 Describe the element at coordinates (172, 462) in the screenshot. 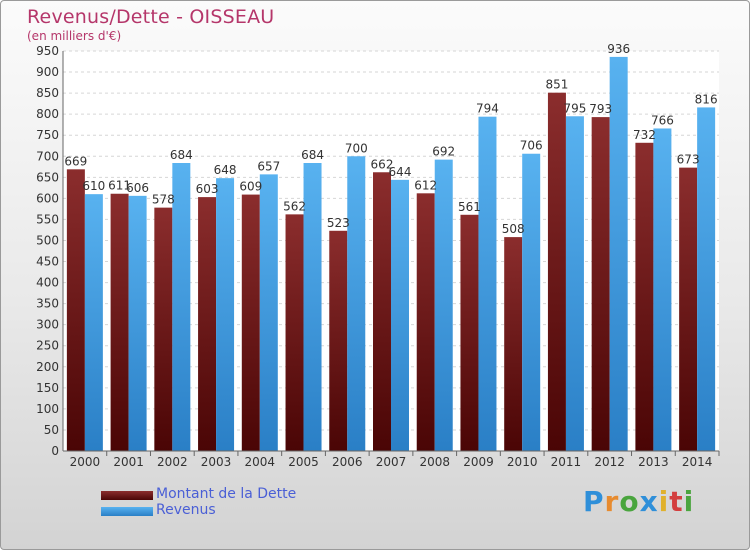

I see `x-tick-label: 2002` at that location.